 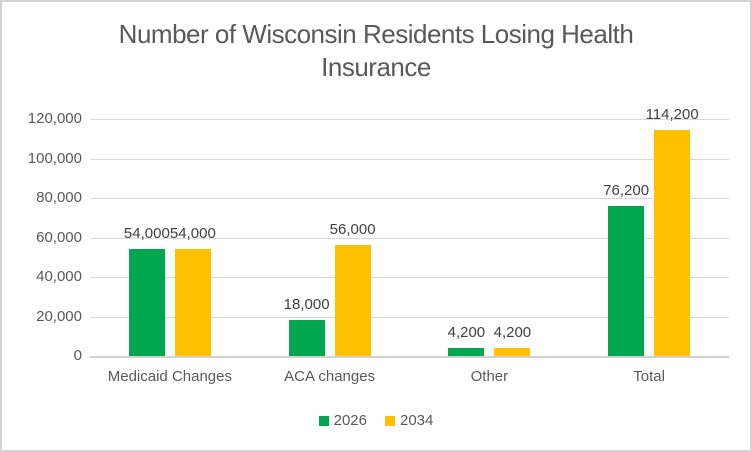 What do you see at coordinates (330, 376) in the screenshot?
I see `category-label-aca-changes: ACA changes` at bounding box center [330, 376].